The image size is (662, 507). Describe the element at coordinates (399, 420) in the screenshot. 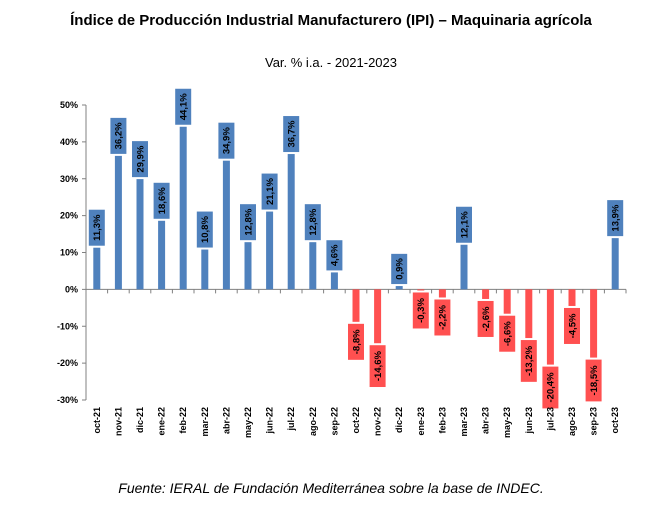

I see `x-tick-label: dic-22` at that location.